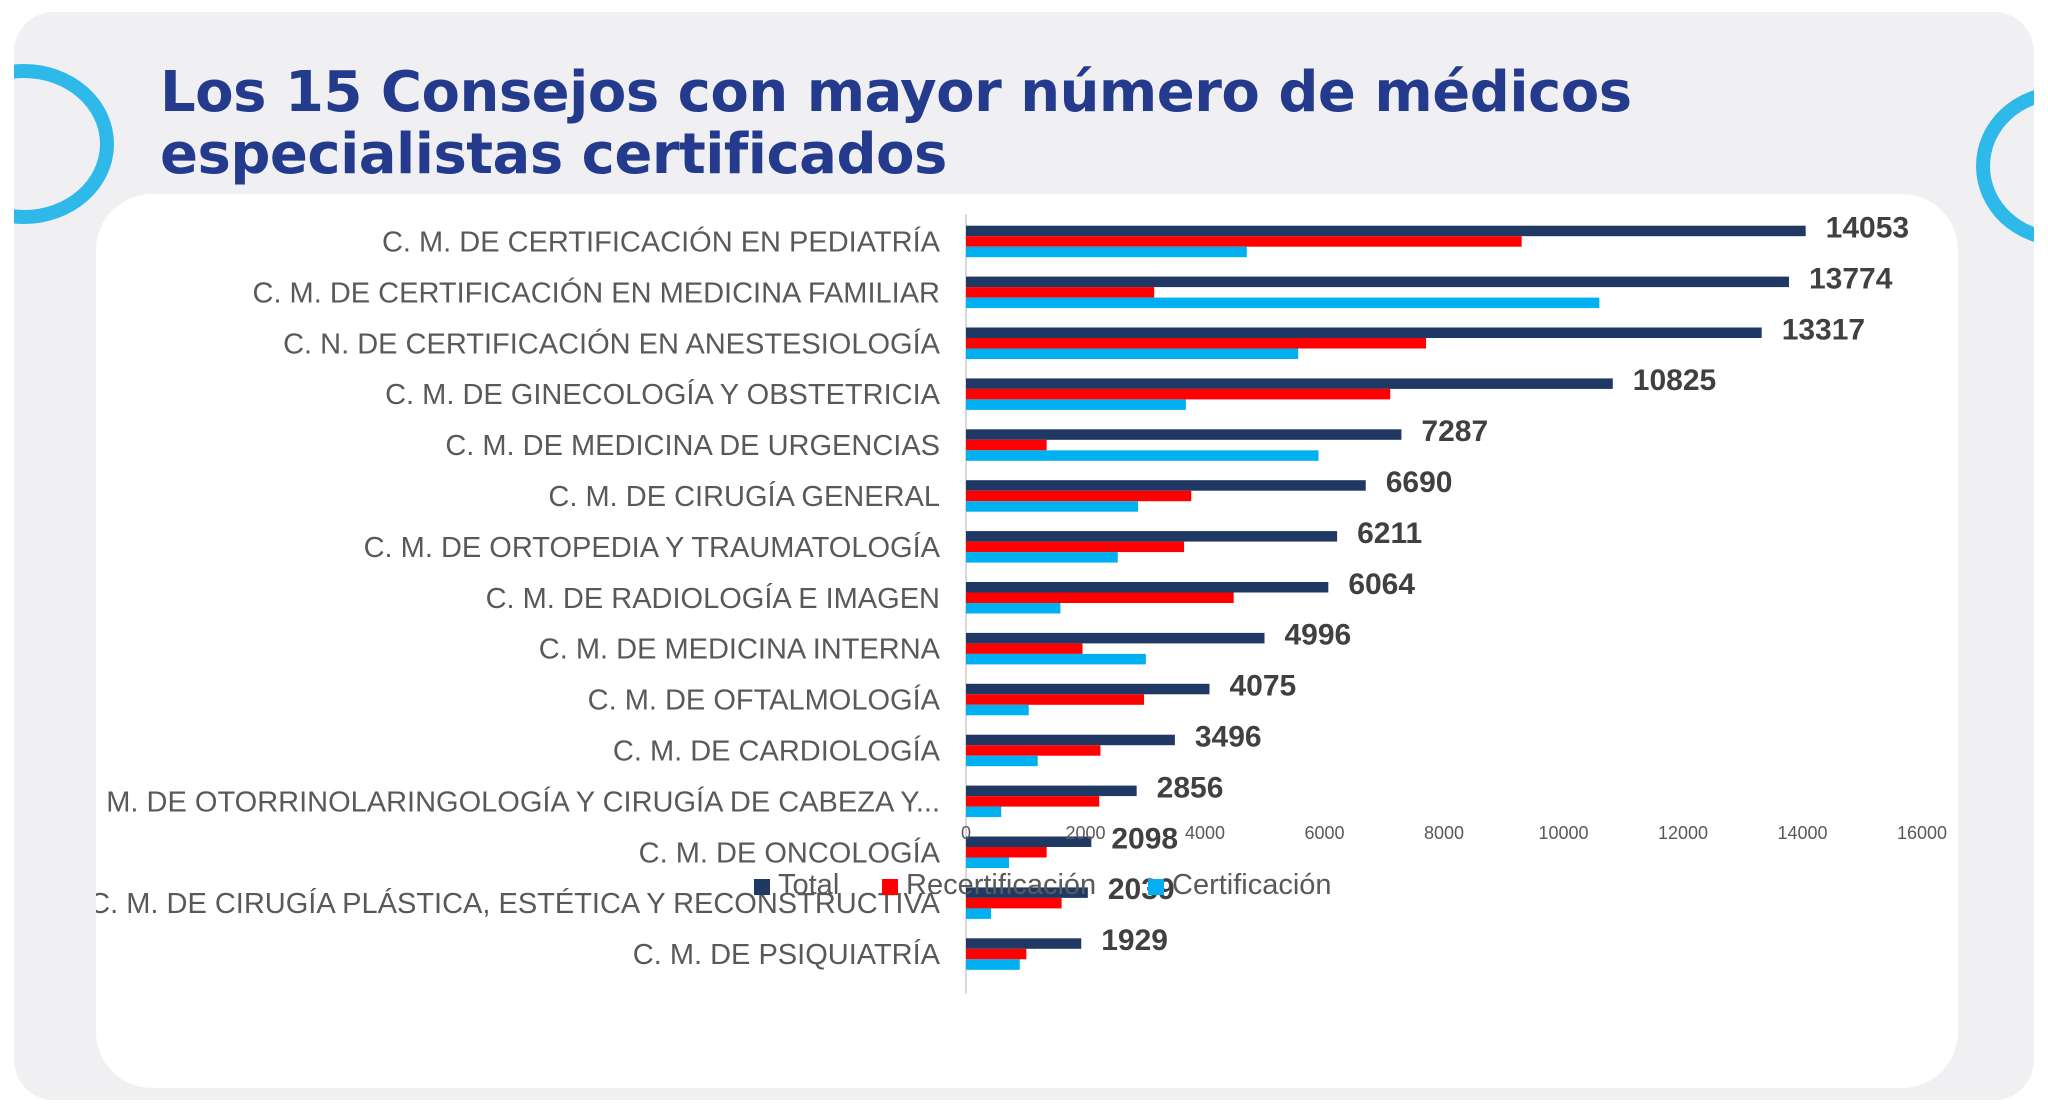 The height and width of the screenshot is (1114, 2048). What do you see at coordinates (1262, 686) in the screenshot?
I see `data-label-total: 4075` at bounding box center [1262, 686].